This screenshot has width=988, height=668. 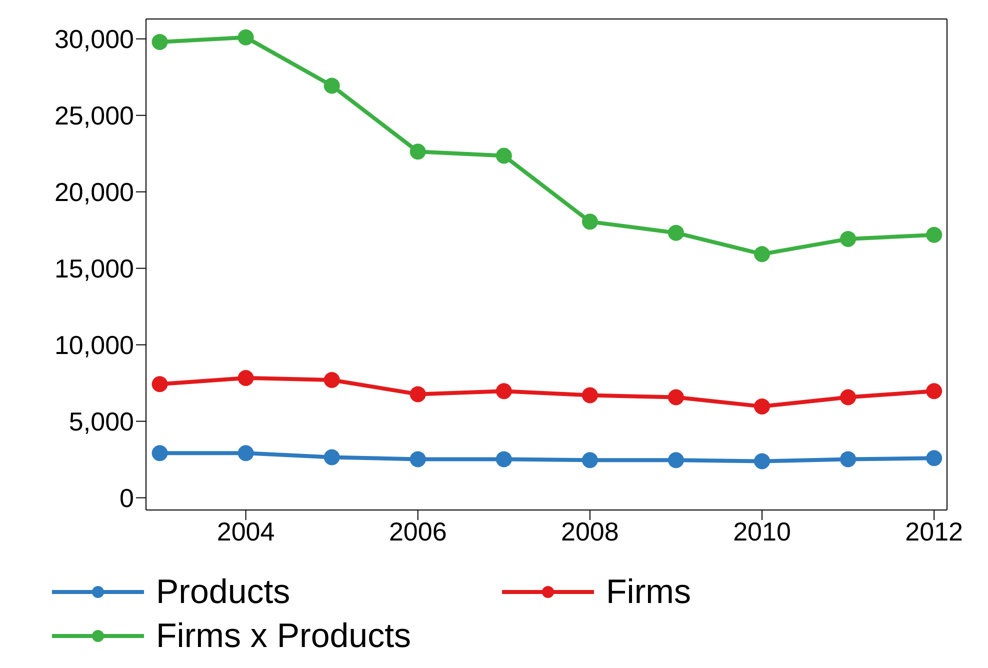 What do you see at coordinates (934, 531) in the screenshot?
I see `x-tick-label: 2012` at bounding box center [934, 531].